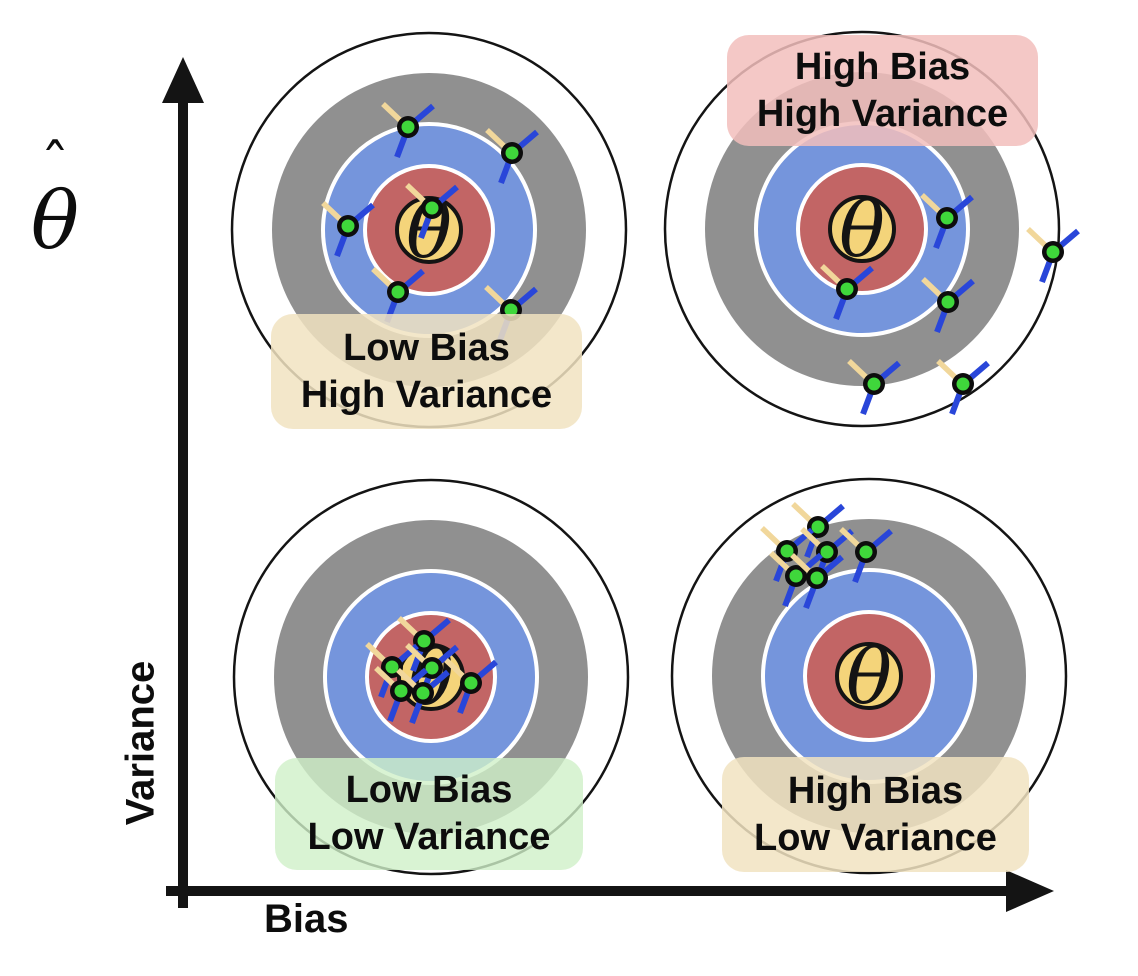 The width and height of the screenshot is (1138, 976). Describe the element at coordinates (1030, 891) in the screenshot. I see `x-axis-arrowhead-icon` at that location.